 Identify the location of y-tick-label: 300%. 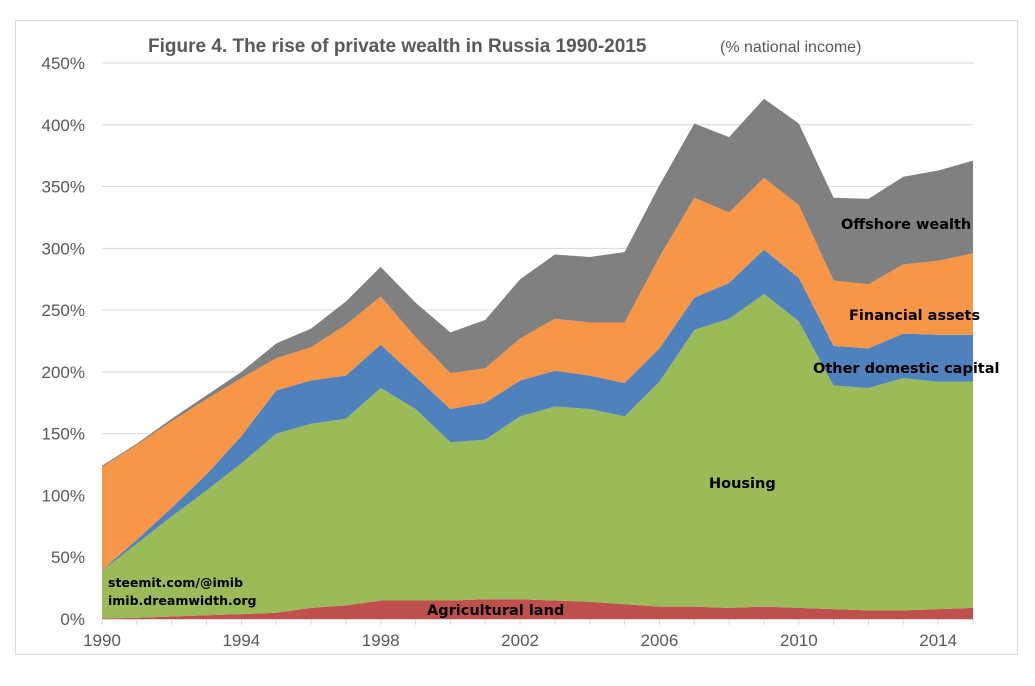
(63, 248).